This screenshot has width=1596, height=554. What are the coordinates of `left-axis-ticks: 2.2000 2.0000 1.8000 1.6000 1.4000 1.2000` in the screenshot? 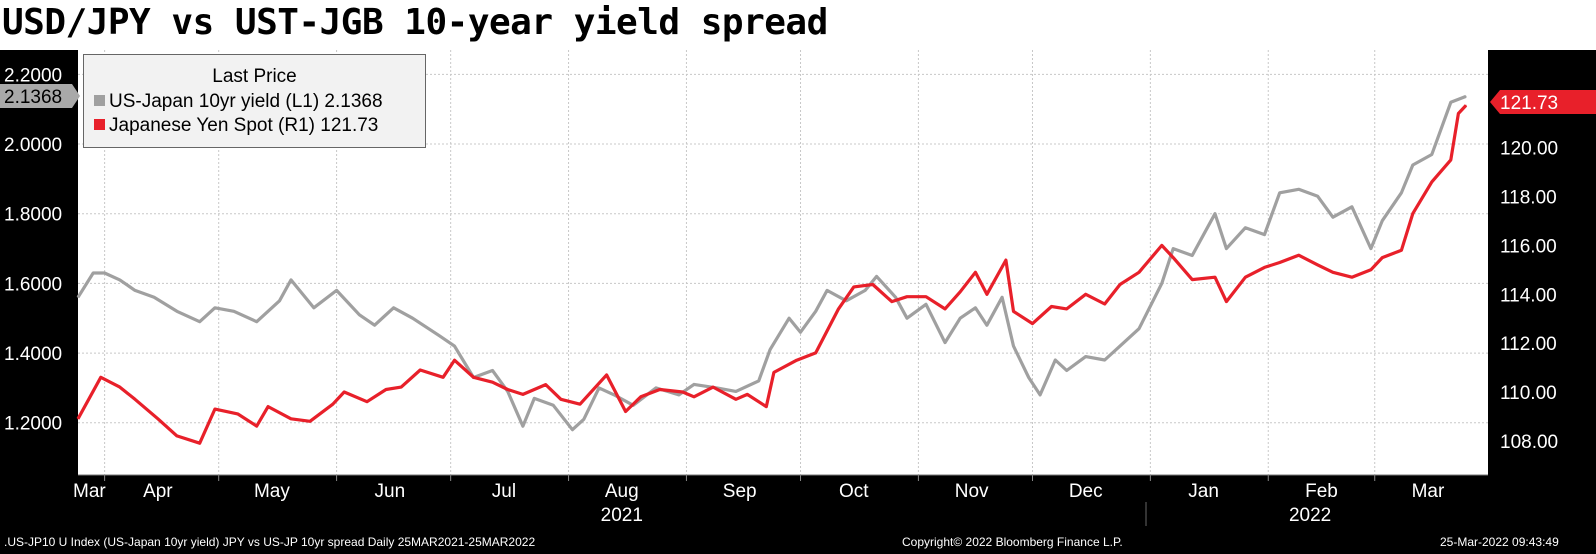 It's located at (33, 249).